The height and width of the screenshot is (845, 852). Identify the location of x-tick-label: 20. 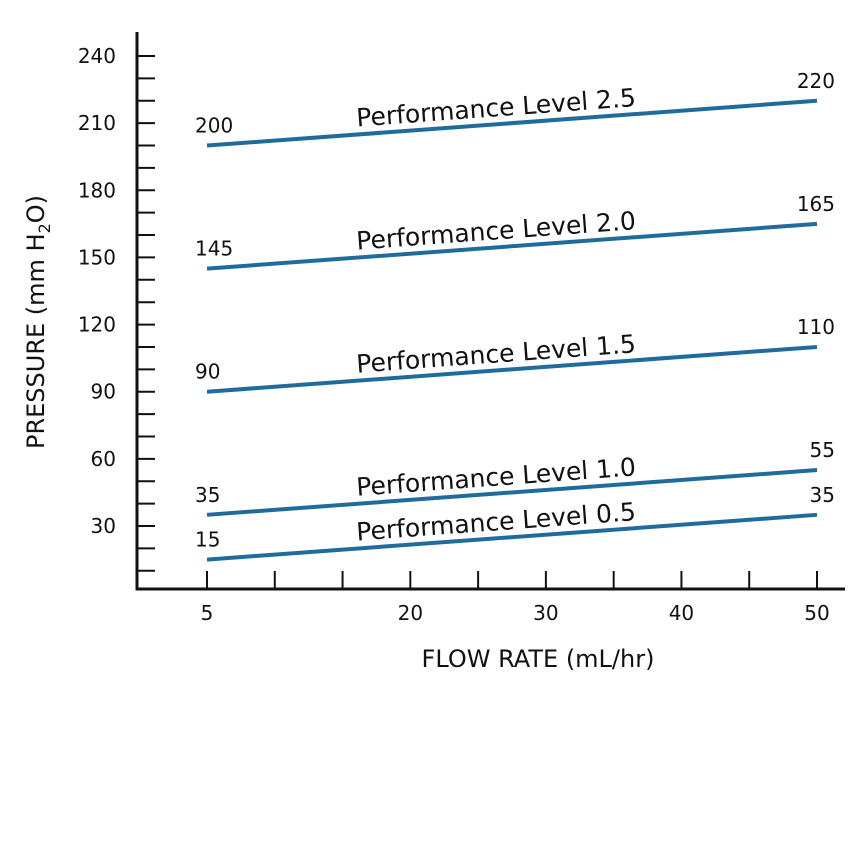
(410, 613).